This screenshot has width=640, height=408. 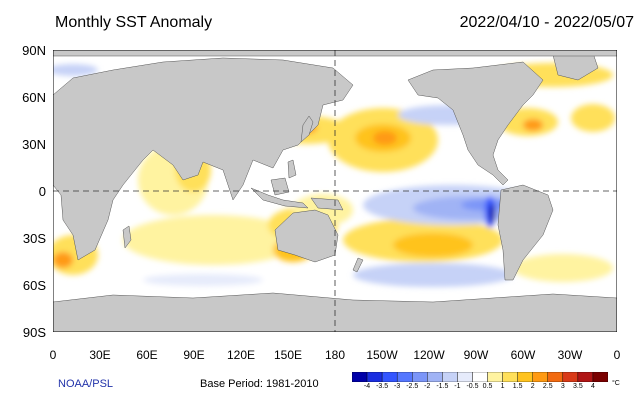 I want to click on australia-landmass, so click(x=306, y=236).